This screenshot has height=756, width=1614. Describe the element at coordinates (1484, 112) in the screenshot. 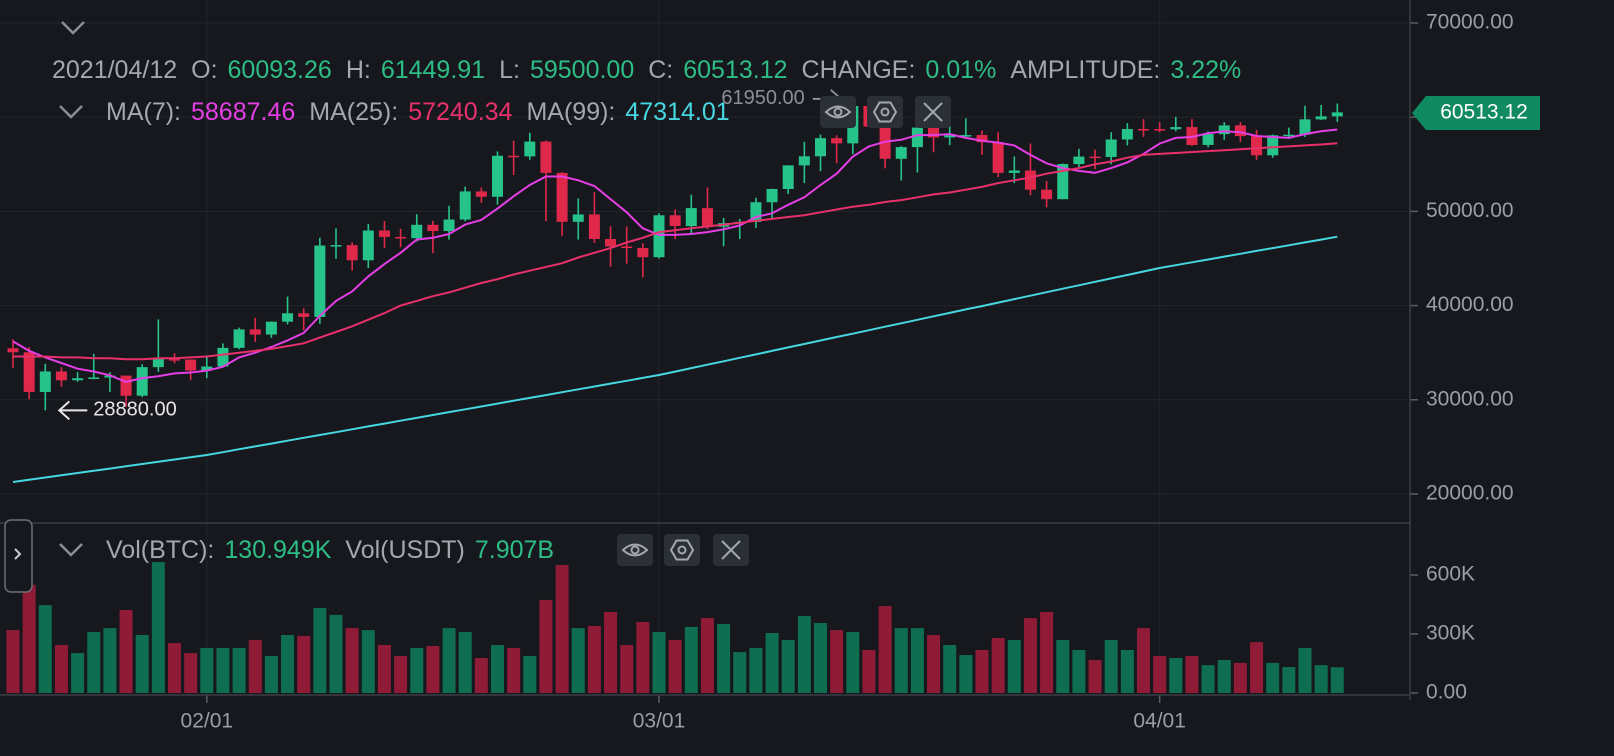

I see `last-price: 60513.12` at that location.